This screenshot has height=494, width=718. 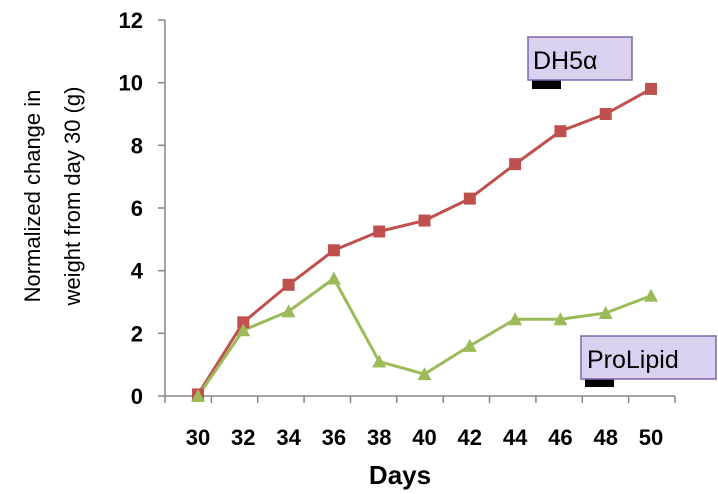 What do you see at coordinates (605, 437) in the screenshot?
I see `x-tick-label: 48` at bounding box center [605, 437].